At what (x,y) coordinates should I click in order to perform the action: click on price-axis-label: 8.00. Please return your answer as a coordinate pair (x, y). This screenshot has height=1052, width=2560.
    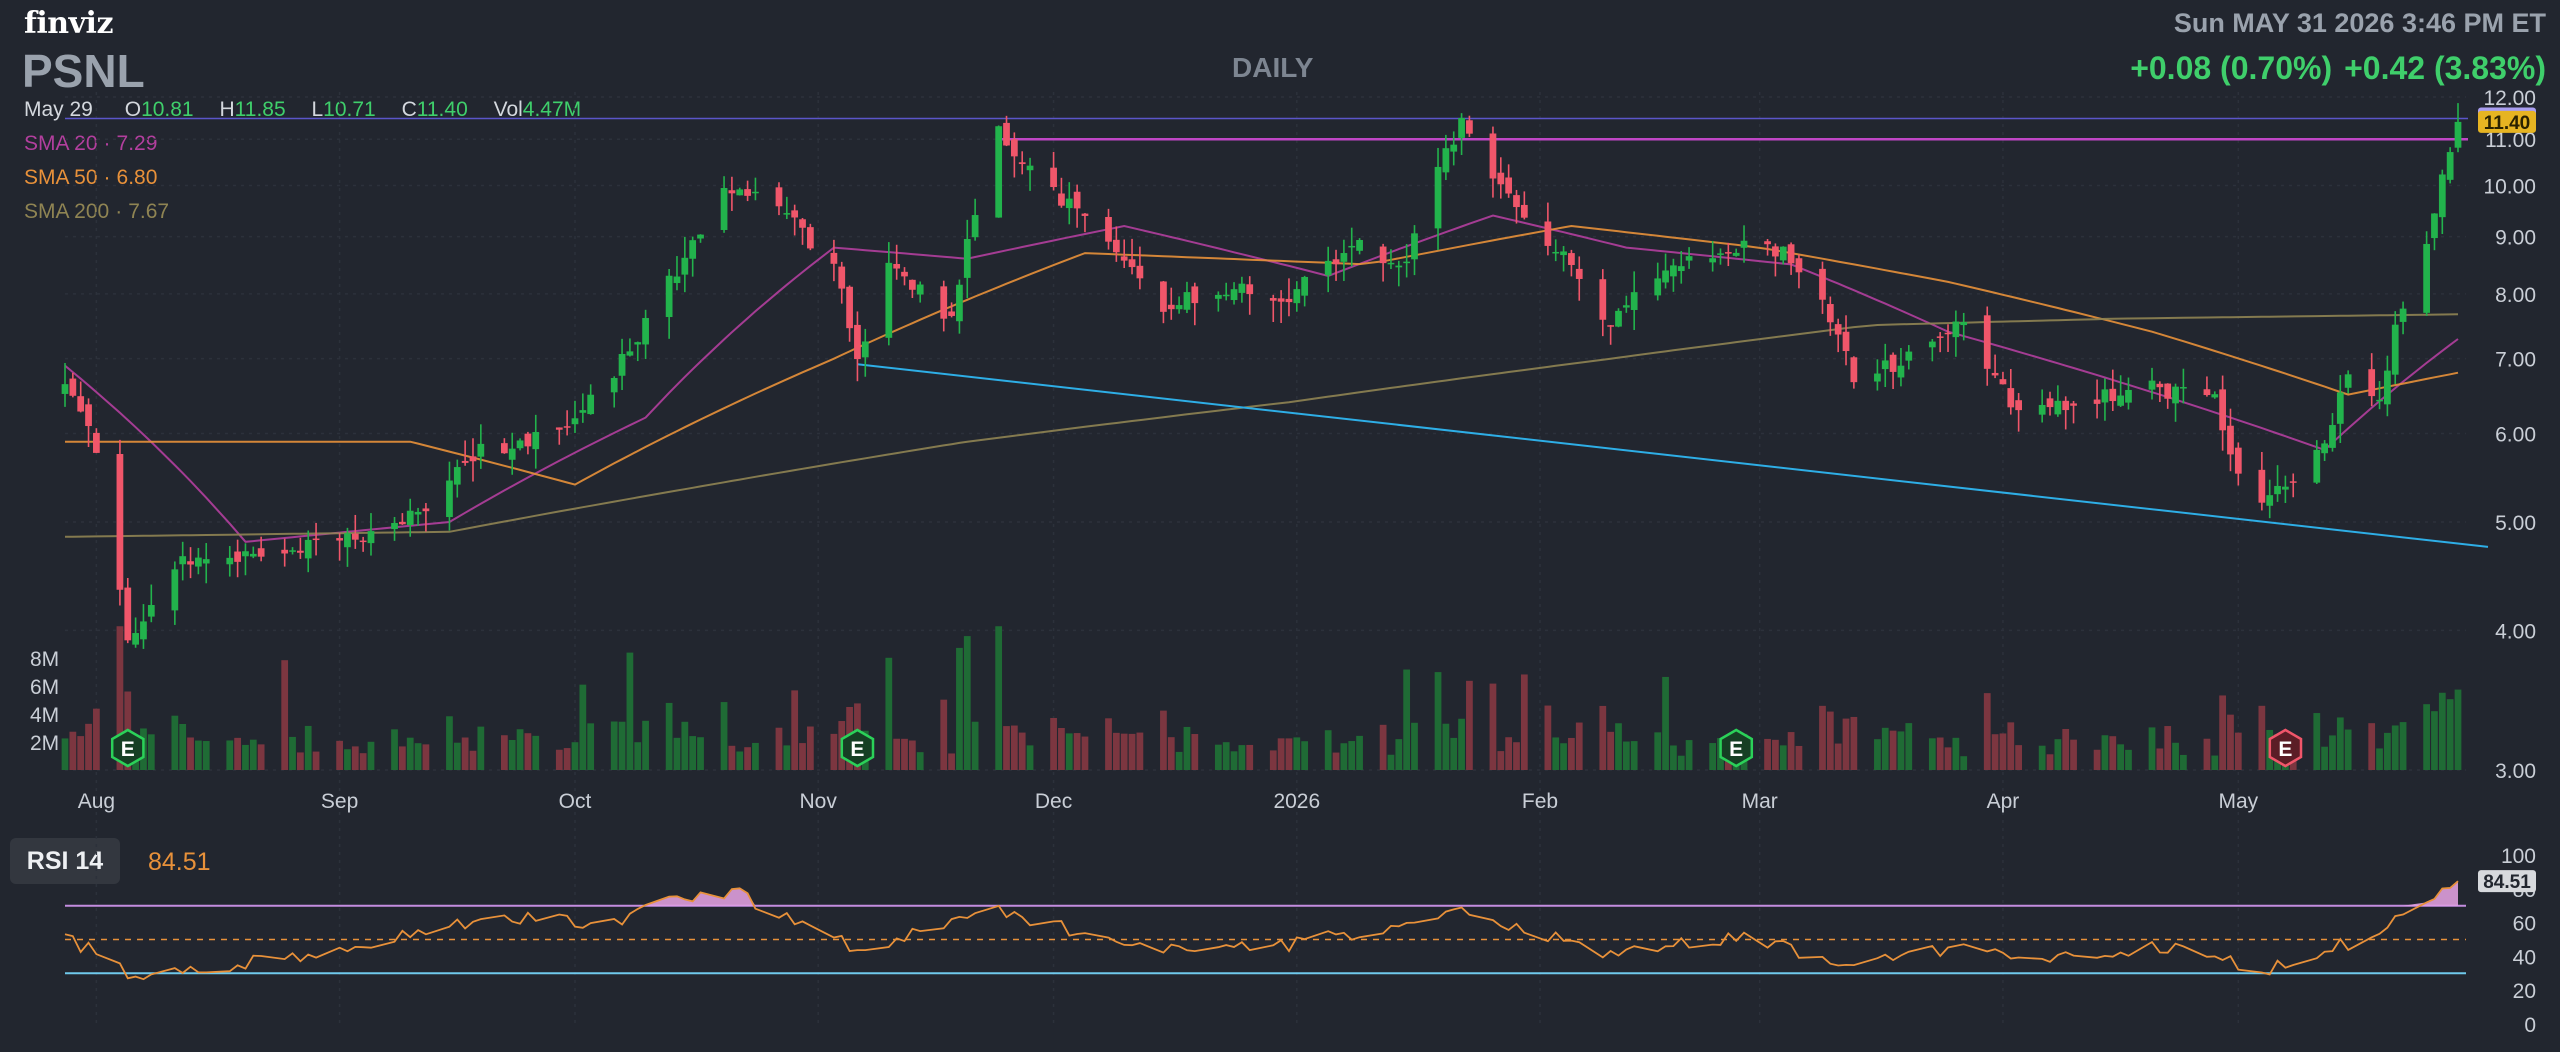
    Looking at the image, I should click on (2515, 295).